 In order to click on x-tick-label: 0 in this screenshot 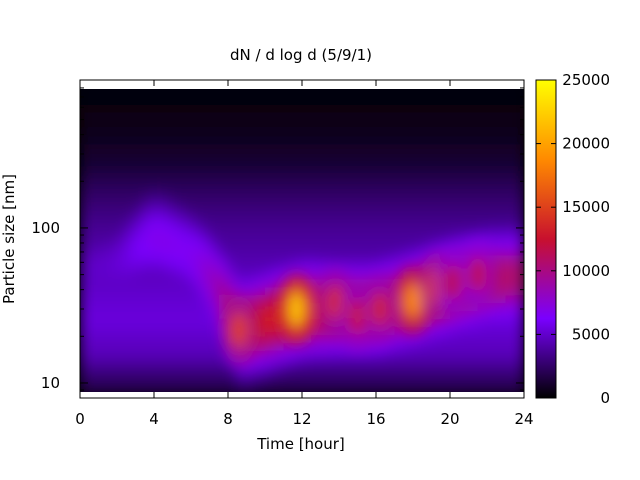, I will do `click(80, 419)`.